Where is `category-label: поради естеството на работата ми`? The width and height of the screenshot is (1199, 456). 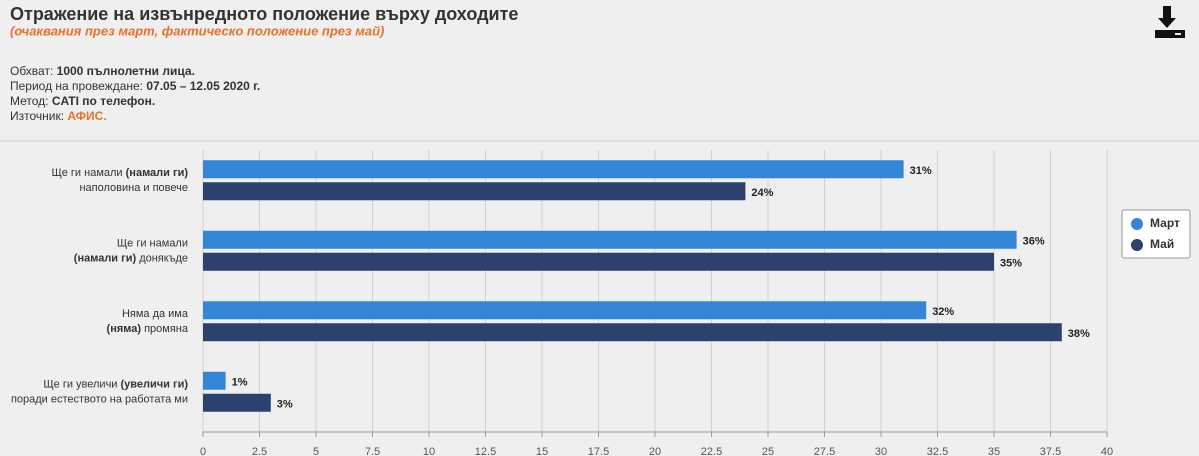
category-label: поради естеството на работата ми is located at coordinates (99, 399).